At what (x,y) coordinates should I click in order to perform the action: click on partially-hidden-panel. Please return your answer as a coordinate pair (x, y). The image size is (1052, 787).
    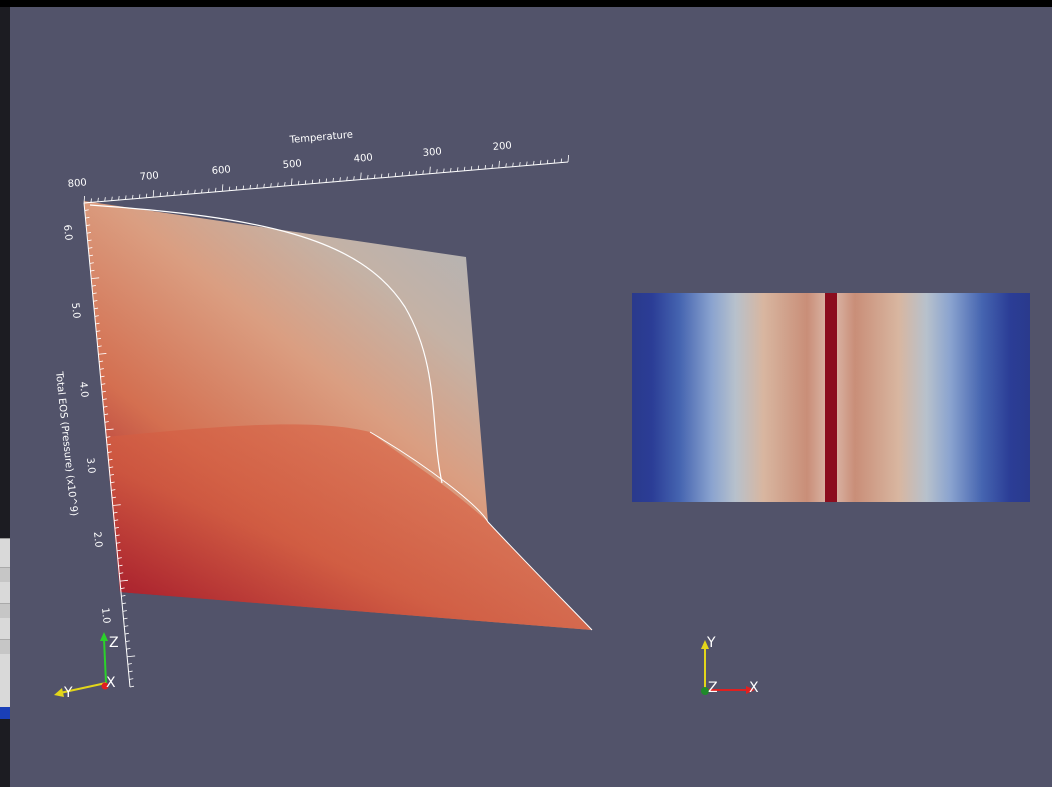
    Looking at the image, I should click on (5, 628).